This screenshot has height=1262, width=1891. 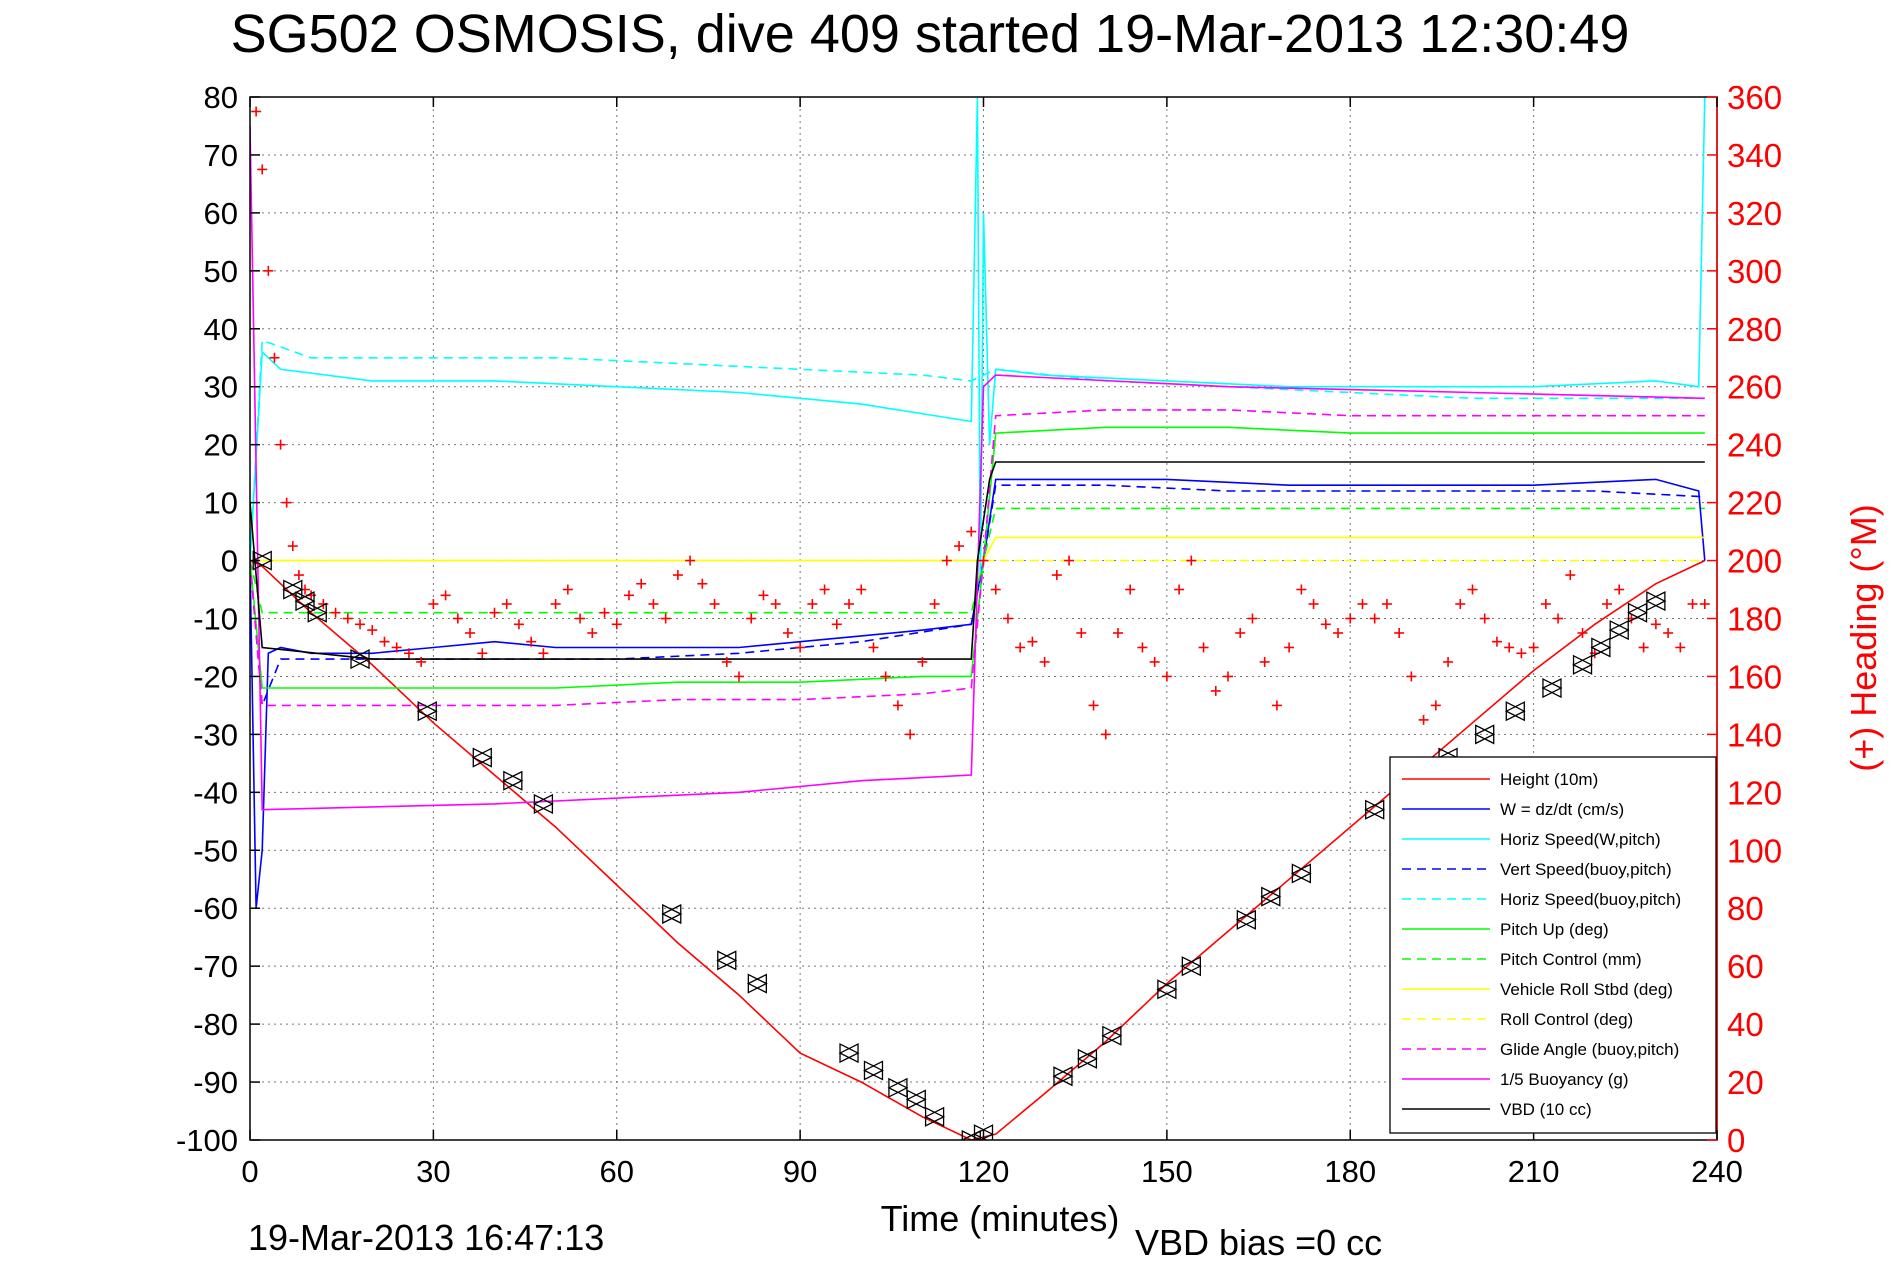 I want to click on y-tick-label: 80, so click(x=221, y=97).